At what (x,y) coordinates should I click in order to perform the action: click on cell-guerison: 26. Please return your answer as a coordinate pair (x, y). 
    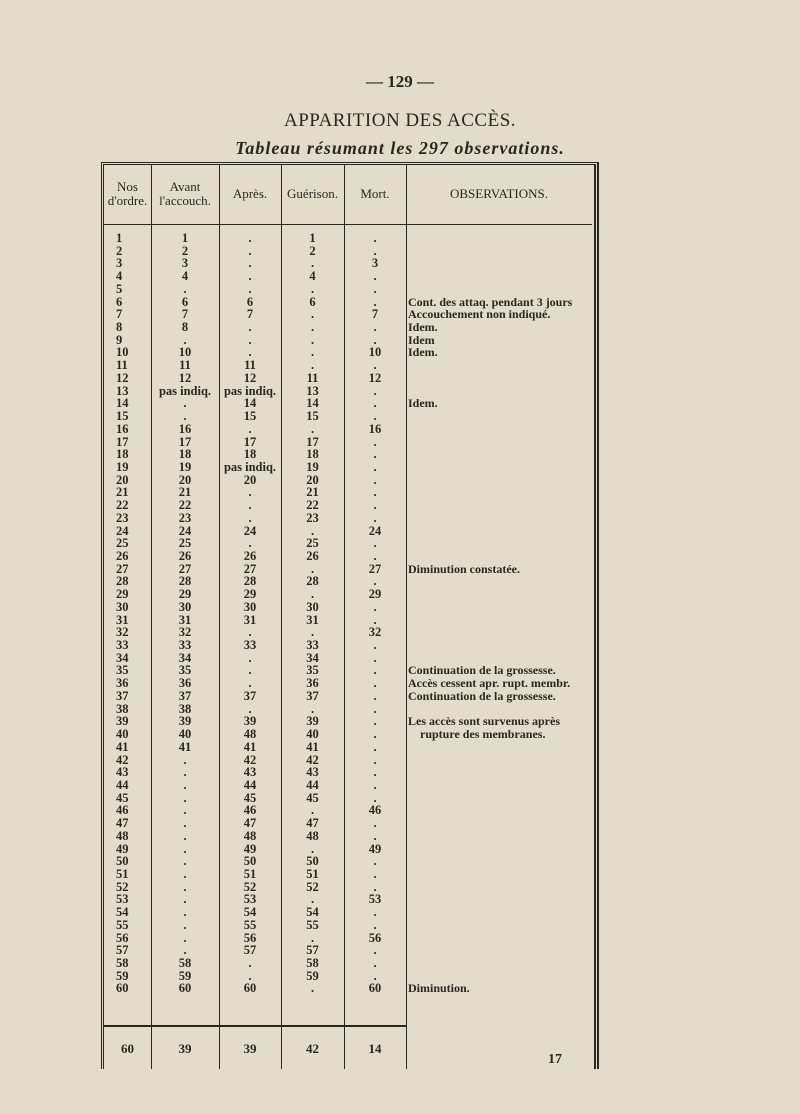
    Looking at the image, I should click on (312, 556).